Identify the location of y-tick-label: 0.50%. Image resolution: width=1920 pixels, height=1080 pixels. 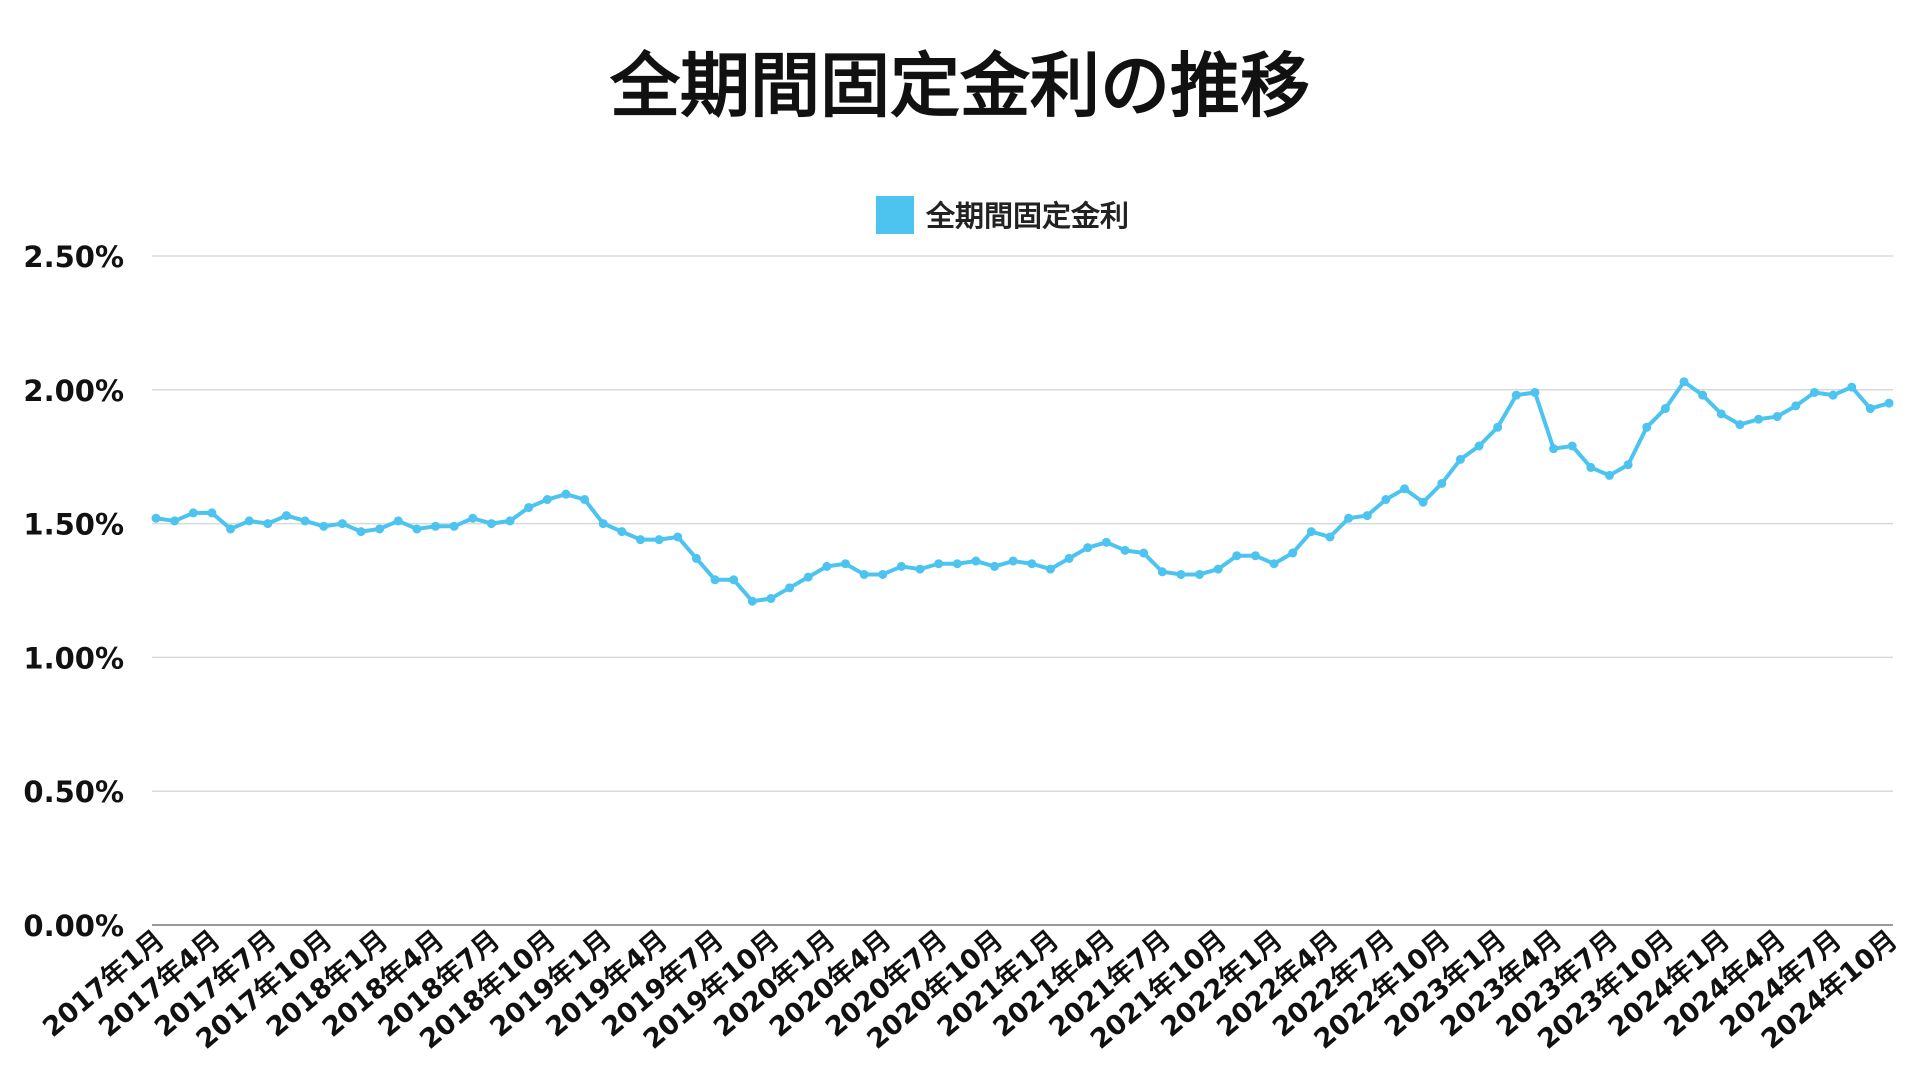
(73, 792).